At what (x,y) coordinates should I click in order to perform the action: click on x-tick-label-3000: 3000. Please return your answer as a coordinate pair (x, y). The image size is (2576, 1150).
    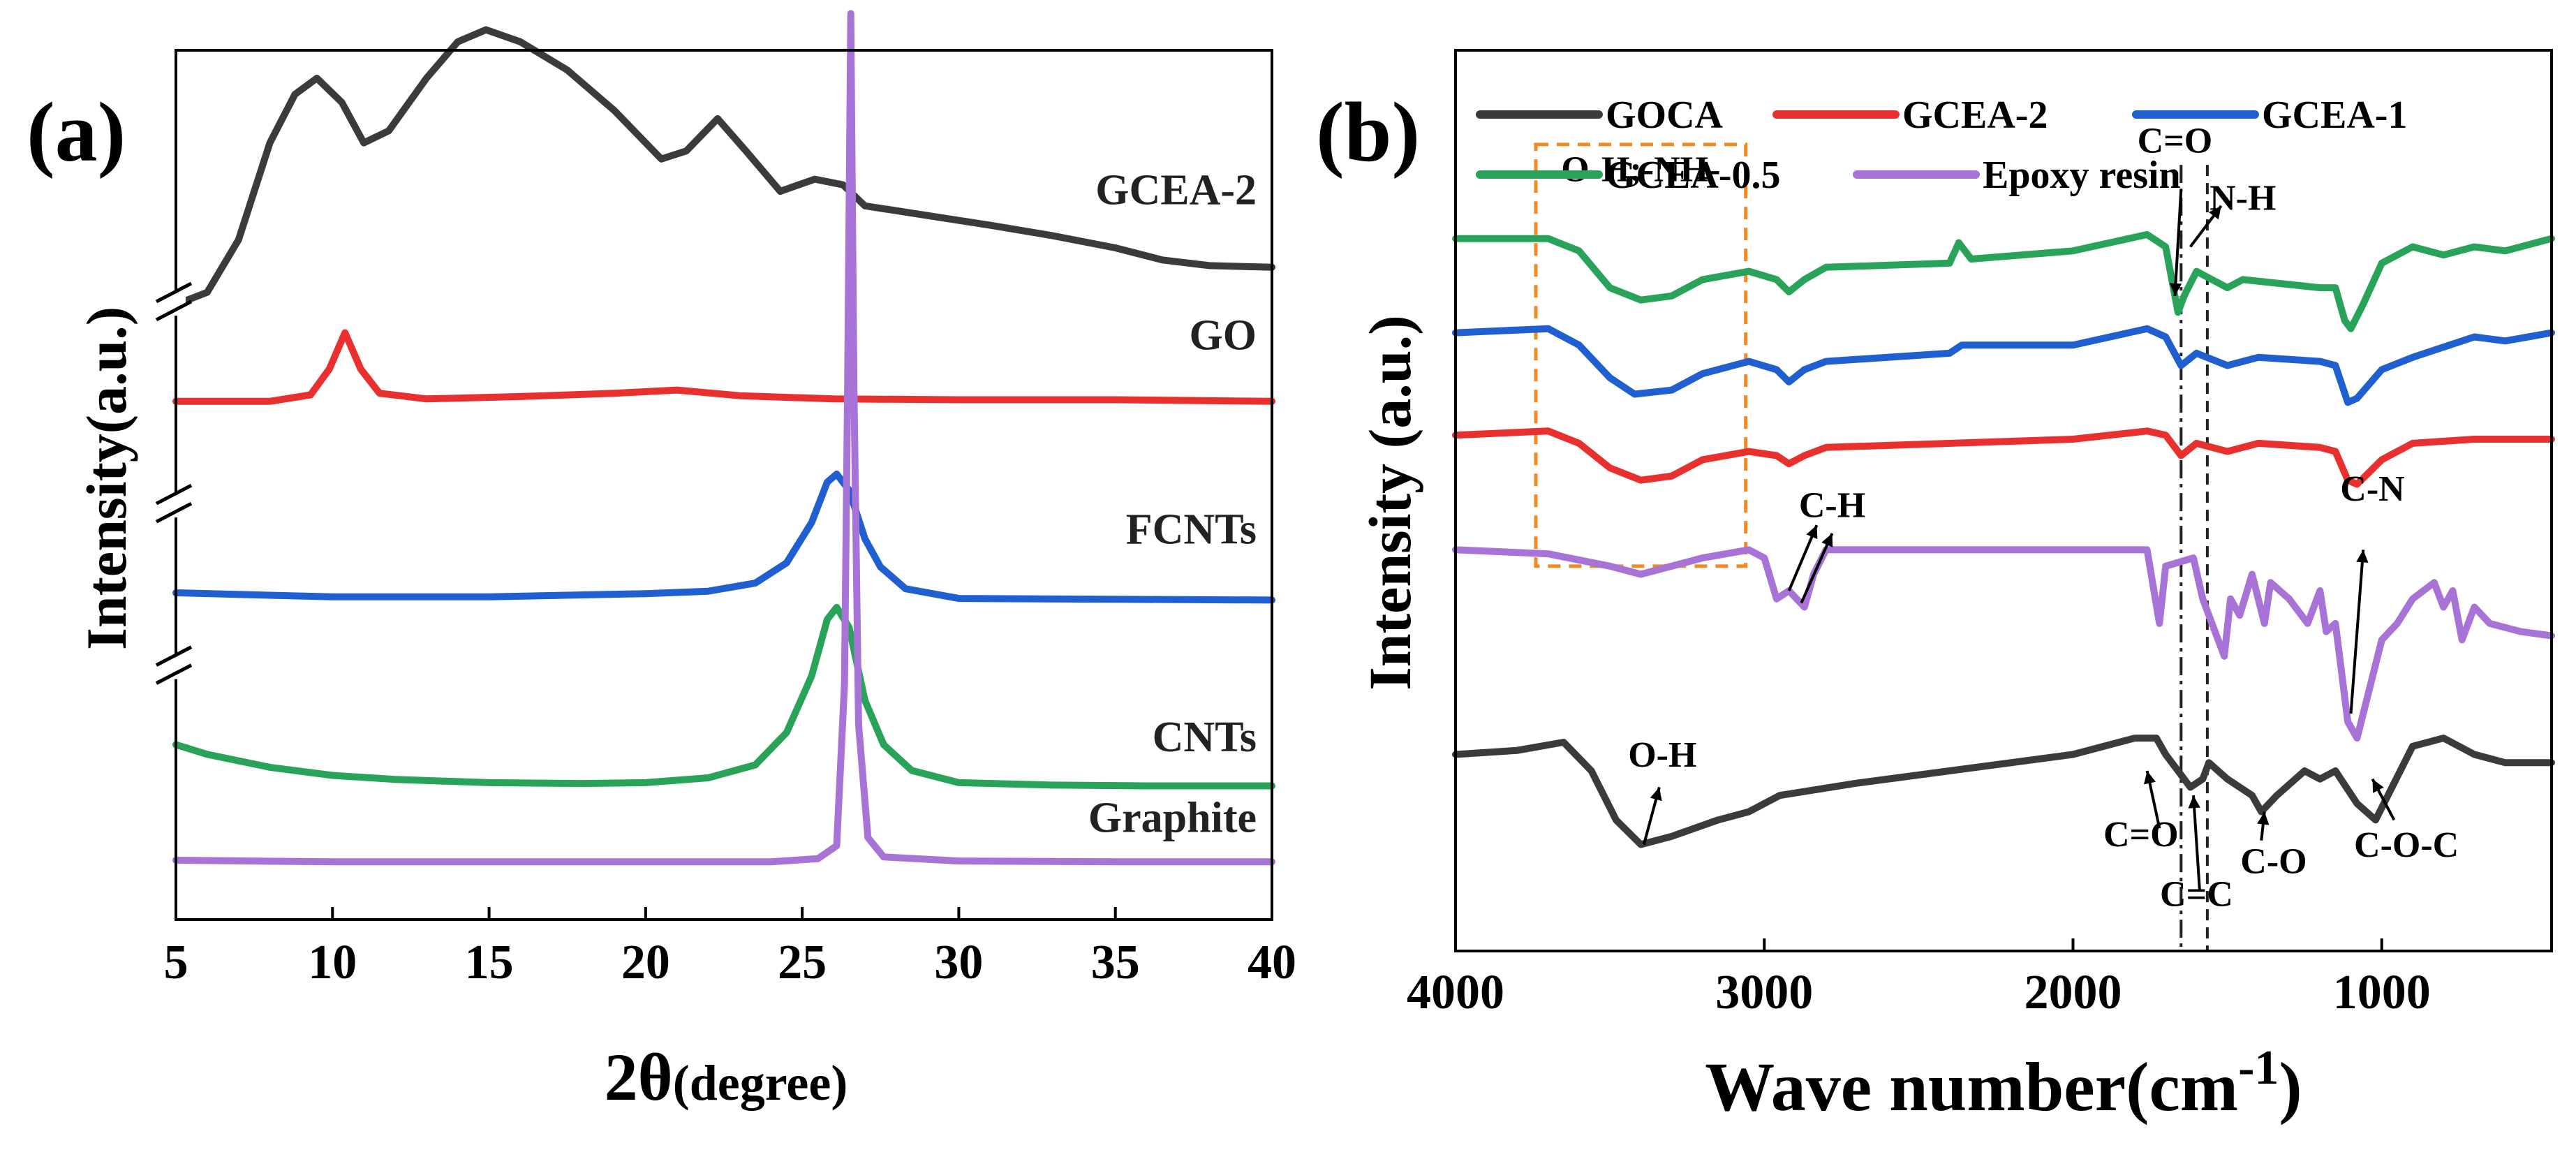
    Looking at the image, I should click on (1764, 992).